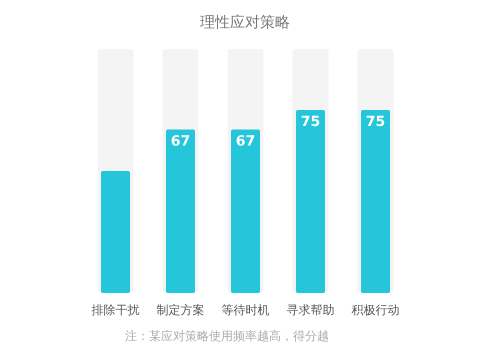  Describe the element at coordinates (180, 310) in the screenshot. I see `x-tick-label: 制定方案` at that location.